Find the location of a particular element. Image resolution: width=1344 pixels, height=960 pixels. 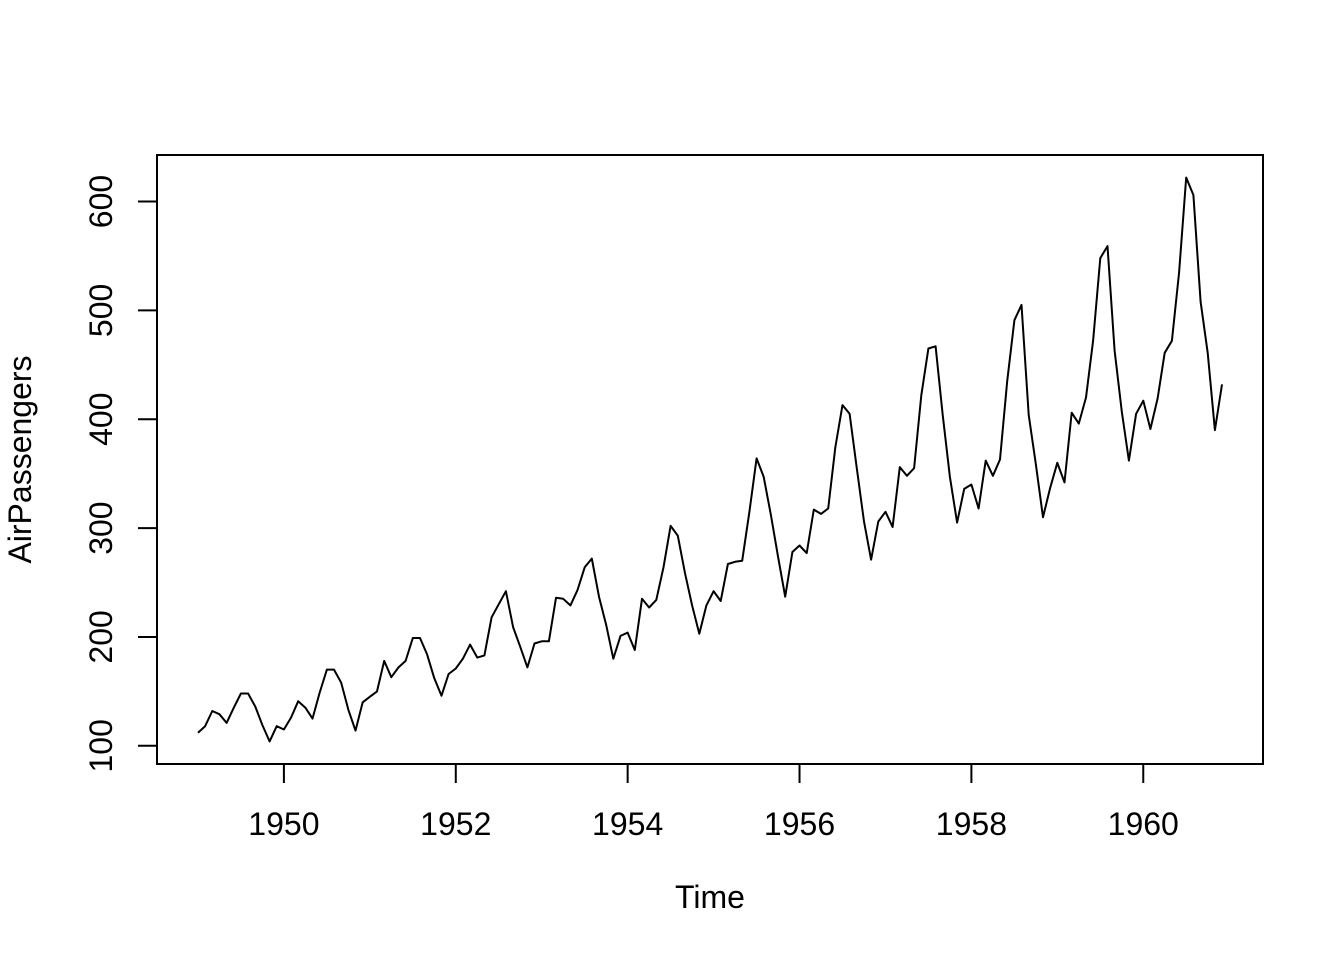

x-axis-title: Time is located at coordinates (710, 897).